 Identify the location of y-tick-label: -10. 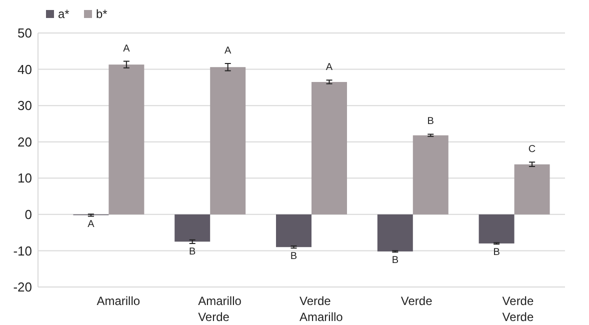
(22, 250).